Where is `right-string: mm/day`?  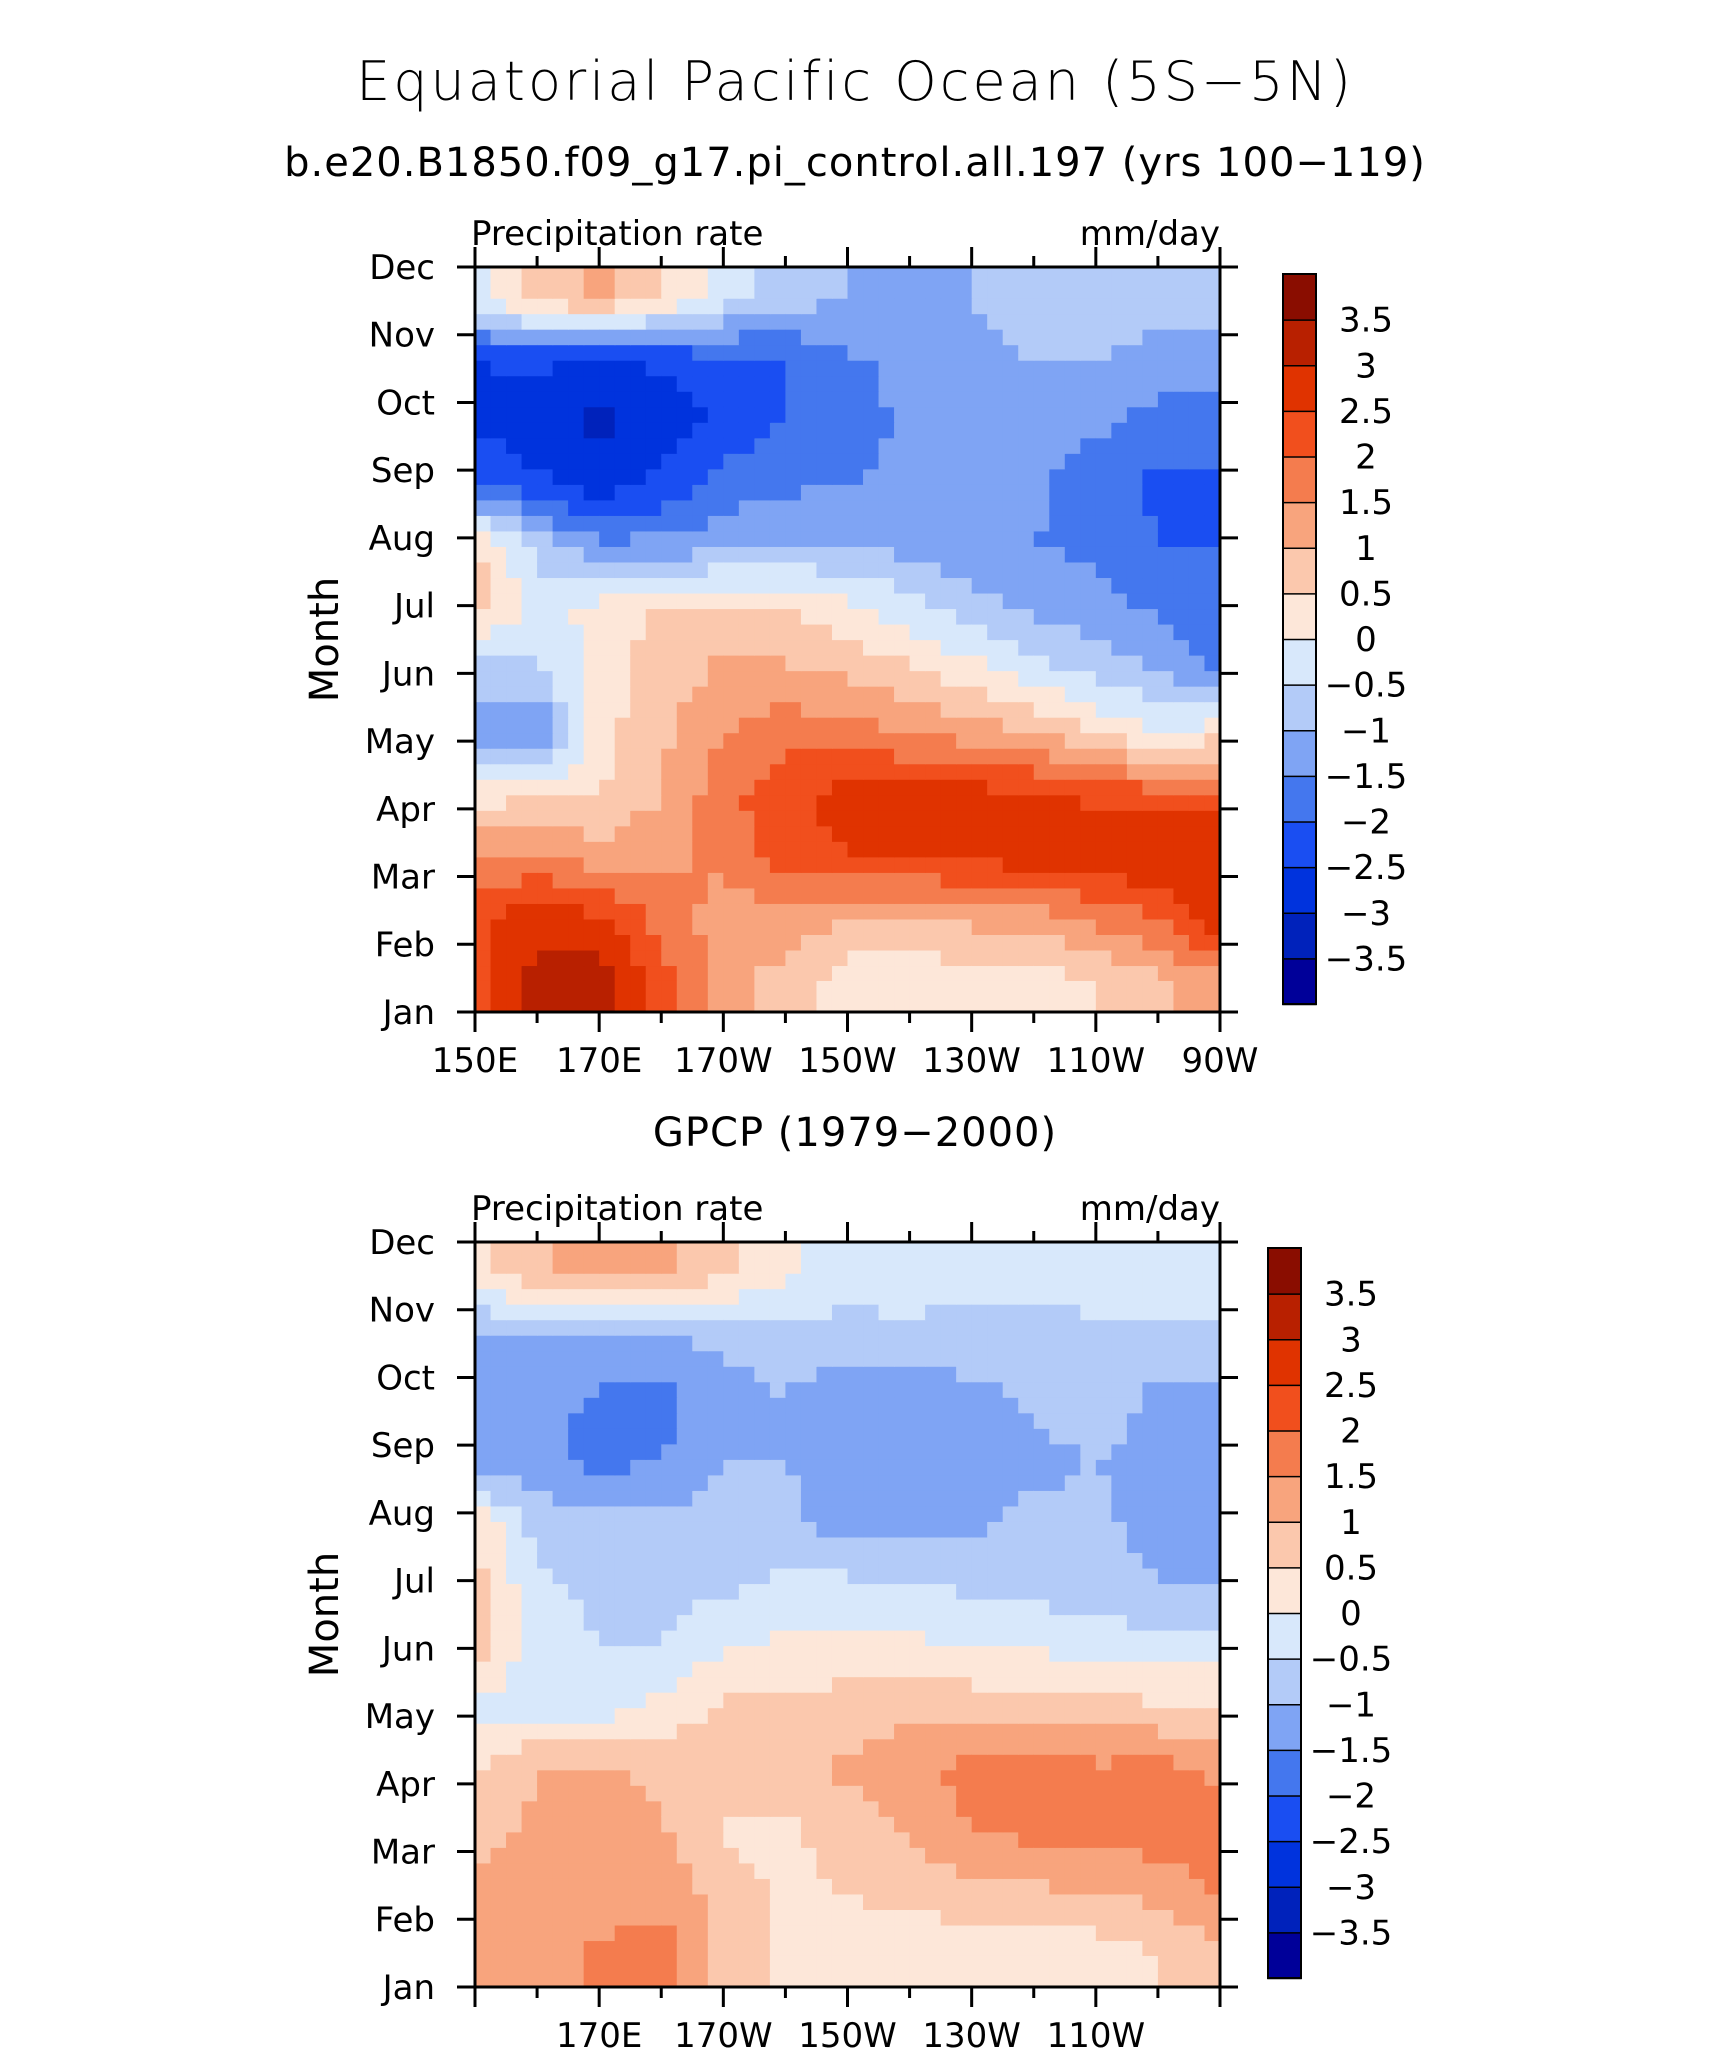 right-string: mm/day is located at coordinates (1150, 234).